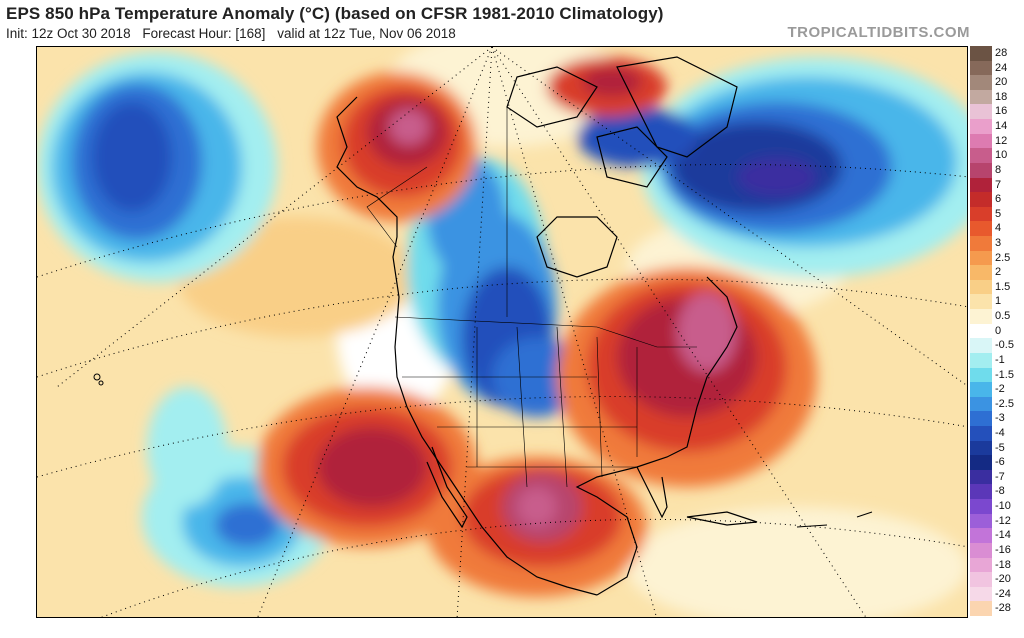  What do you see at coordinates (878, 32) in the screenshot?
I see `site-watermark: TROPICALTIDBITS.COM` at bounding box center [878, 32].